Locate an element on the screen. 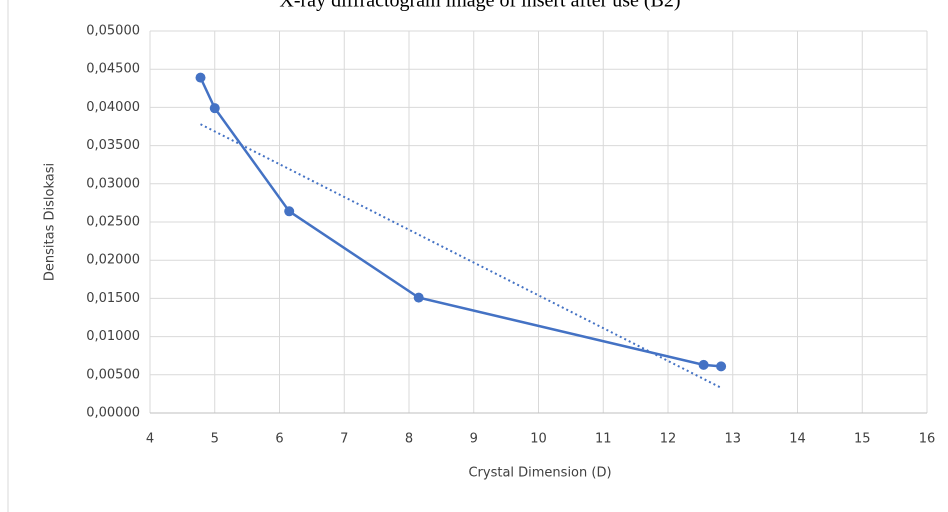 This screenshot has width=948, height=512. x-tick-label: 16 is located at coordinates (927, 439).